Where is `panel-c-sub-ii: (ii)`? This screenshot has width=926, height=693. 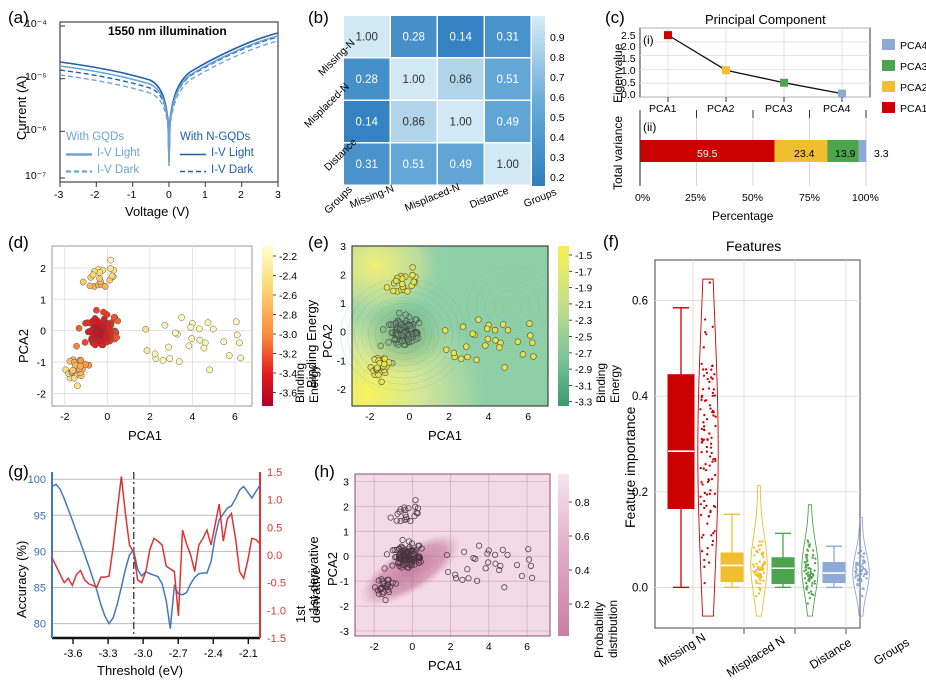 panel-c-sub-ii: (ii) is located at coordinates (650, 127).